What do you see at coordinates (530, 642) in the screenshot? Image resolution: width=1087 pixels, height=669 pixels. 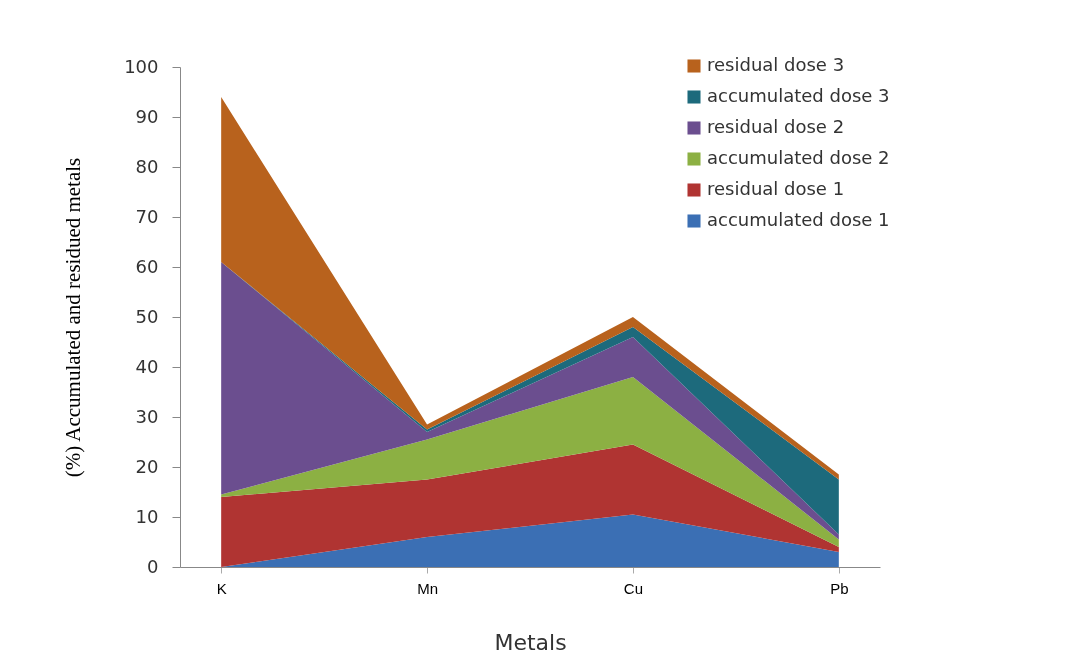 I see `x-axis-title: Metals` at bounding box center [530, 642].